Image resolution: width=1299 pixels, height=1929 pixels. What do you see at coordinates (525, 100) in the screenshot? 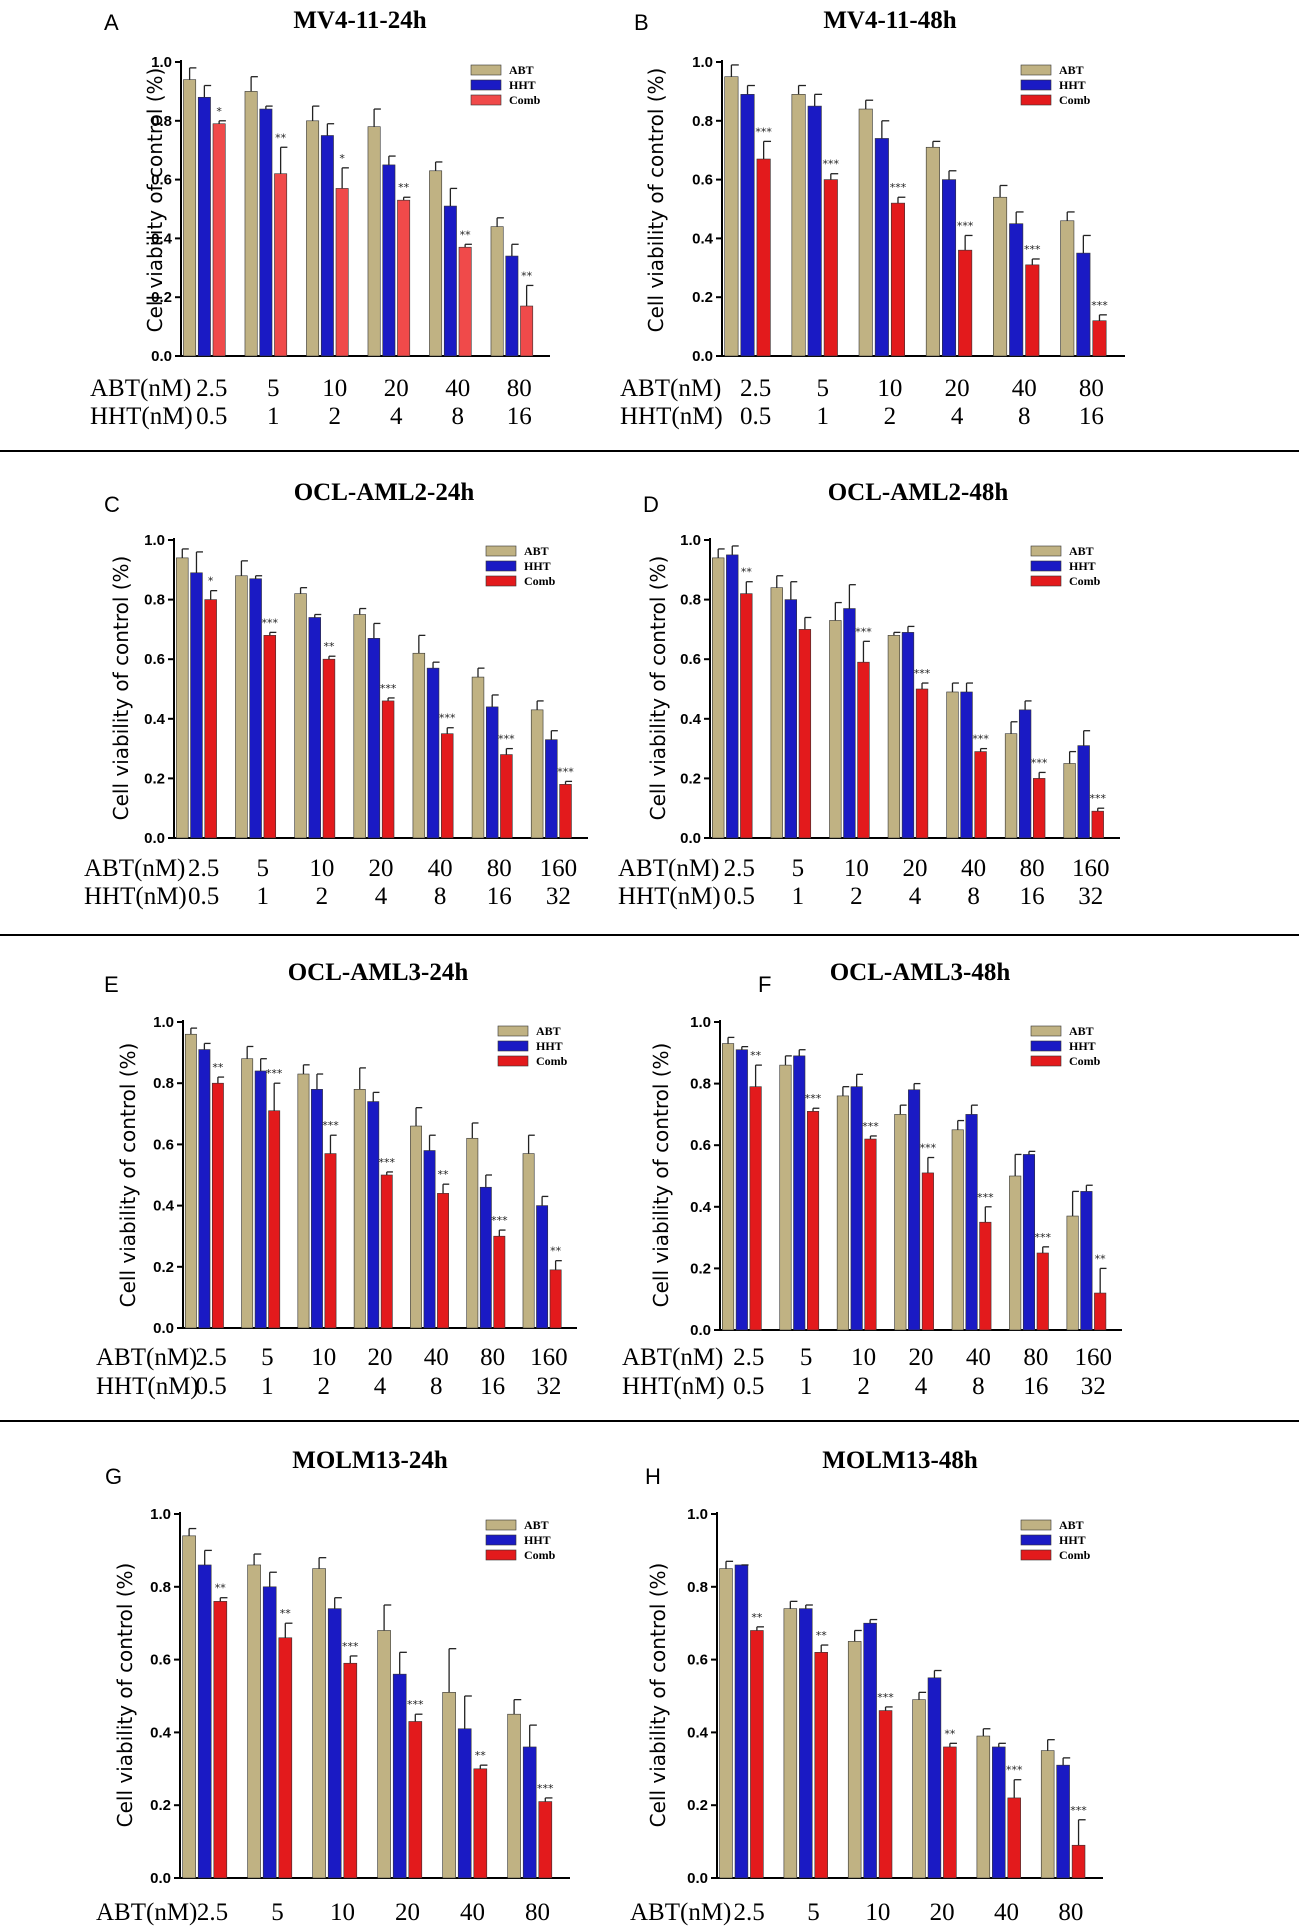
I see `legend-label-comb: Comb` at bounding box center [525, 100].